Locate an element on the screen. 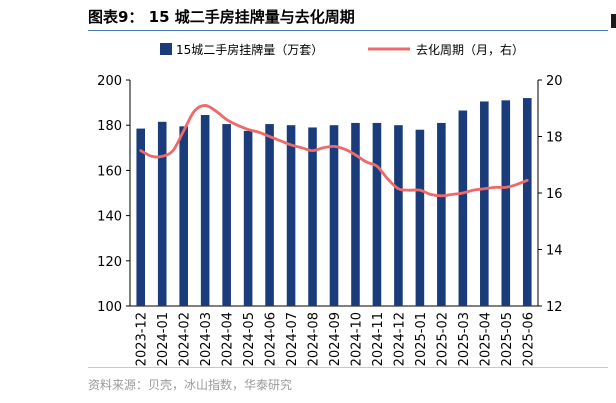  x-tick-label: 2025-03 is located at coordinates (464, 339).